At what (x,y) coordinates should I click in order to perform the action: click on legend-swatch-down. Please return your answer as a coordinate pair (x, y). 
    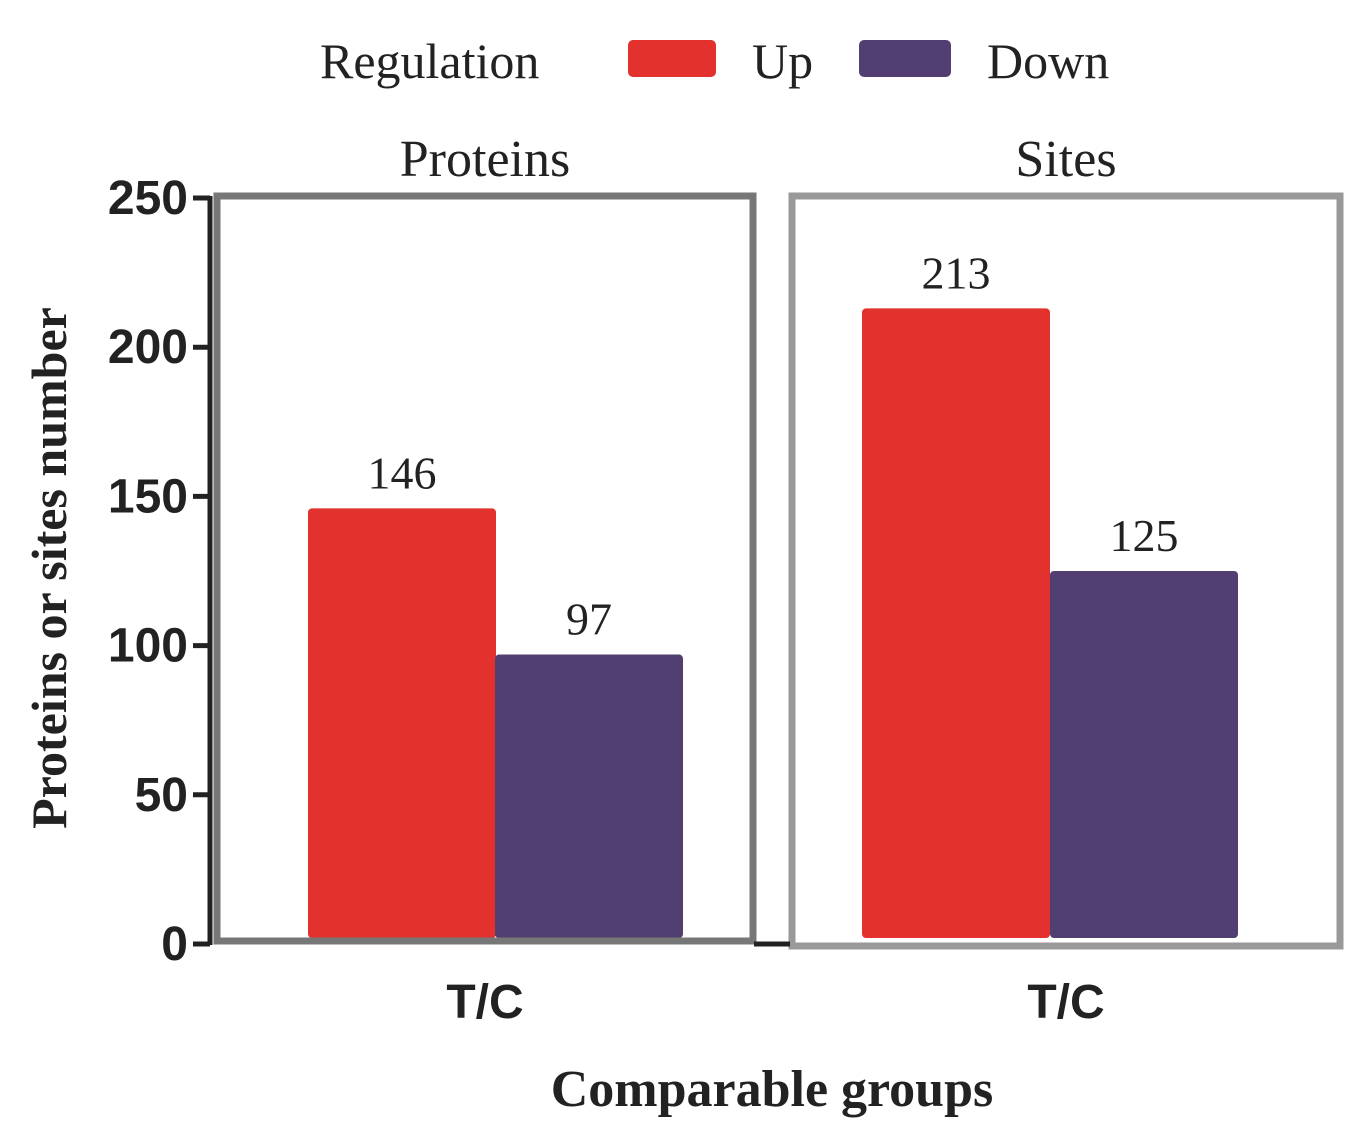
    Looking at the image, I should click on (905, 58).